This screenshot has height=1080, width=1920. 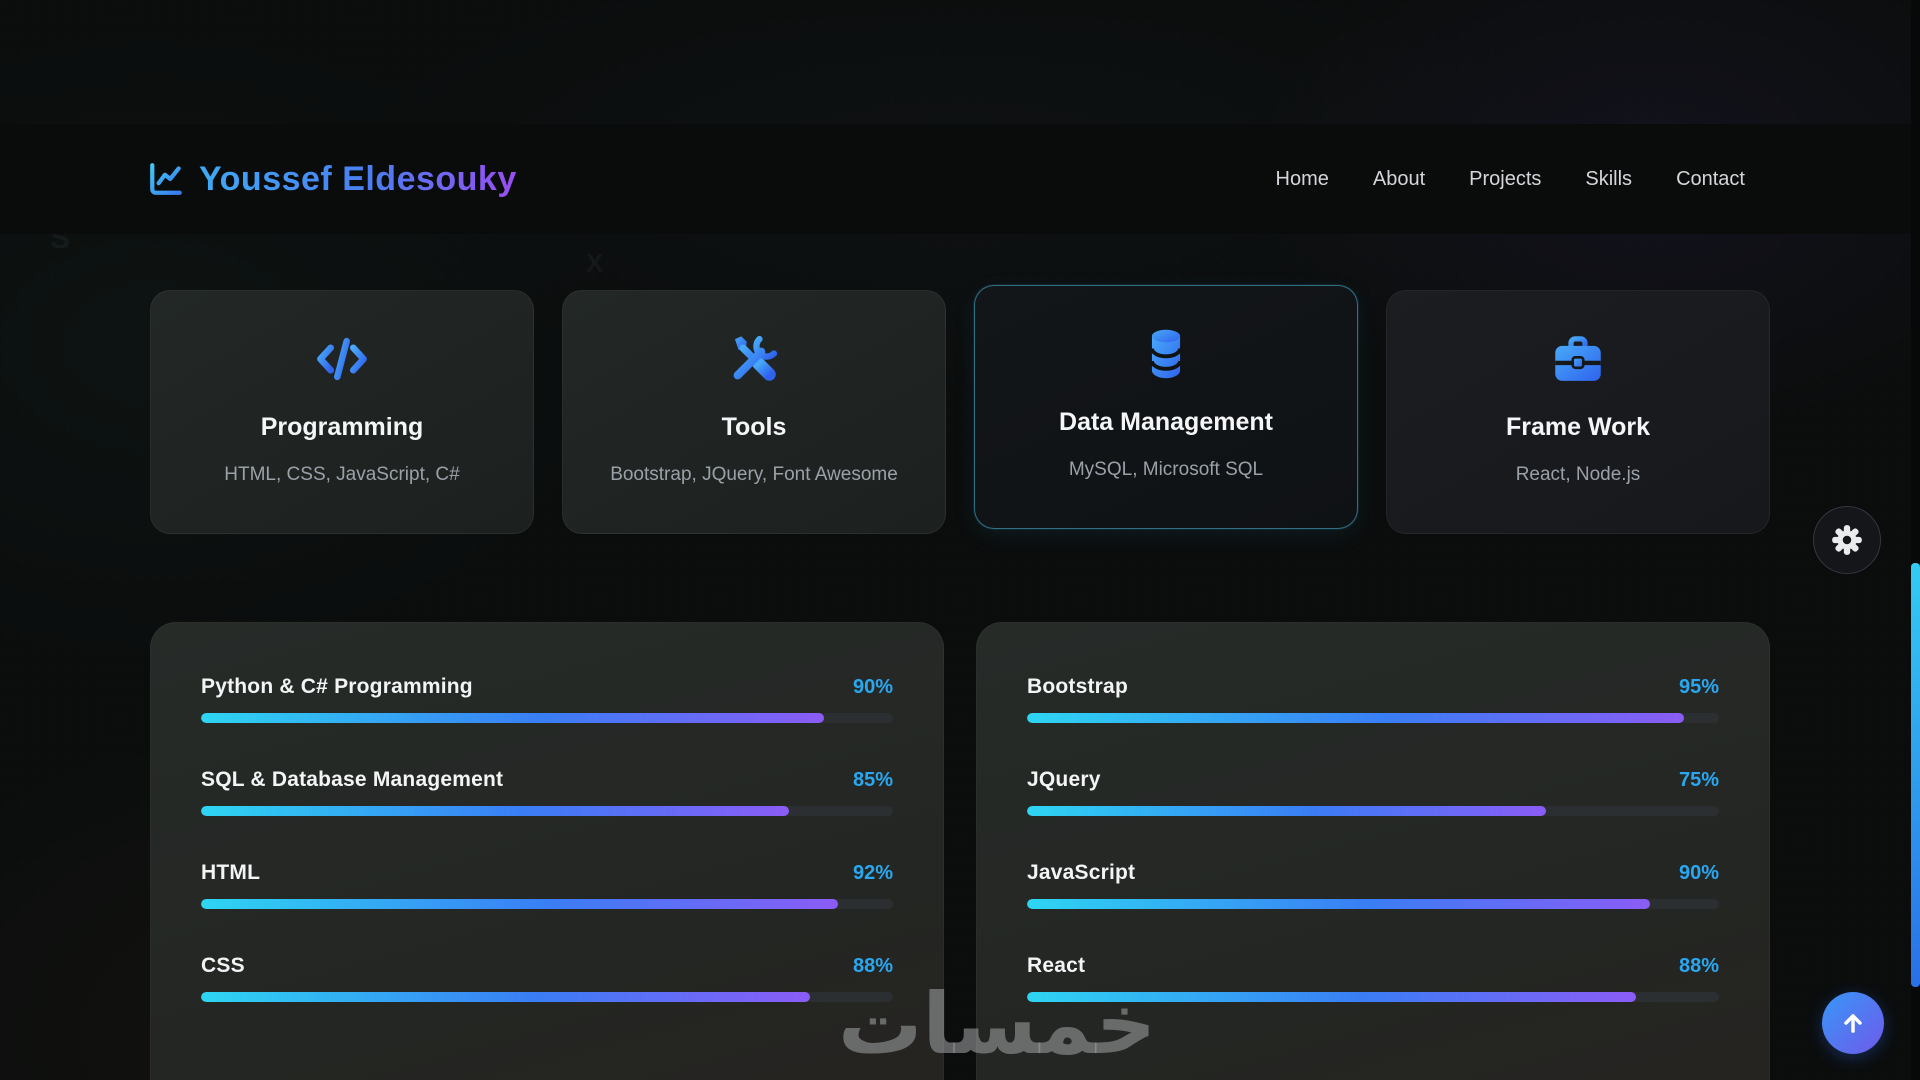 What do you see at coordinates (1698, 779) in the screenshot?
I see `skill-percent: 75%` at bounding box center [1698, 779].